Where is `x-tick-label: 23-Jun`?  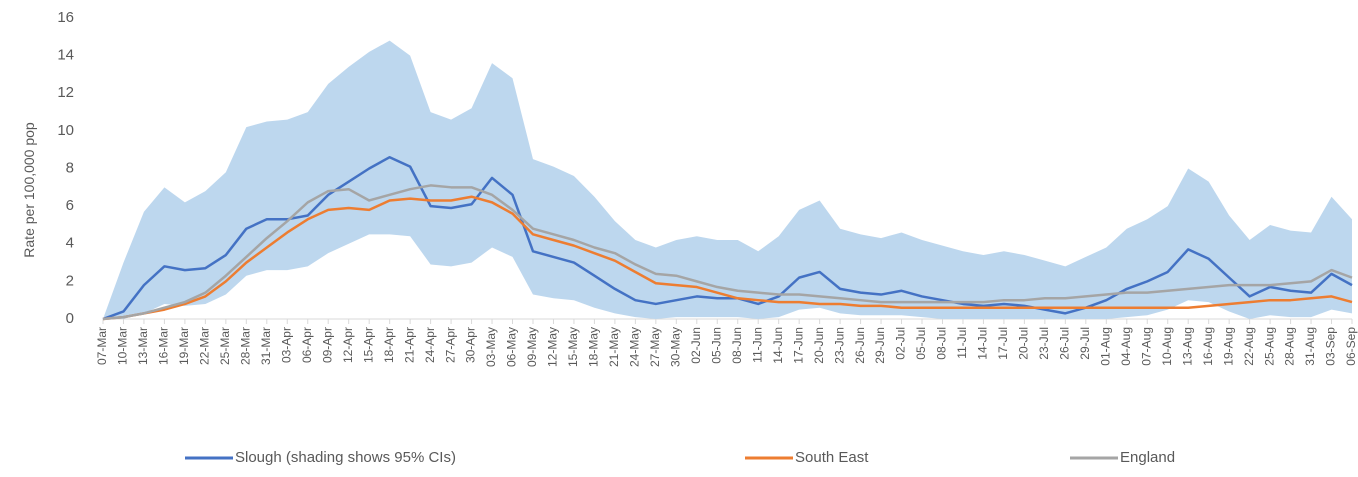
x-tick-label: 23-Jun is located at coordinates (839, 345).